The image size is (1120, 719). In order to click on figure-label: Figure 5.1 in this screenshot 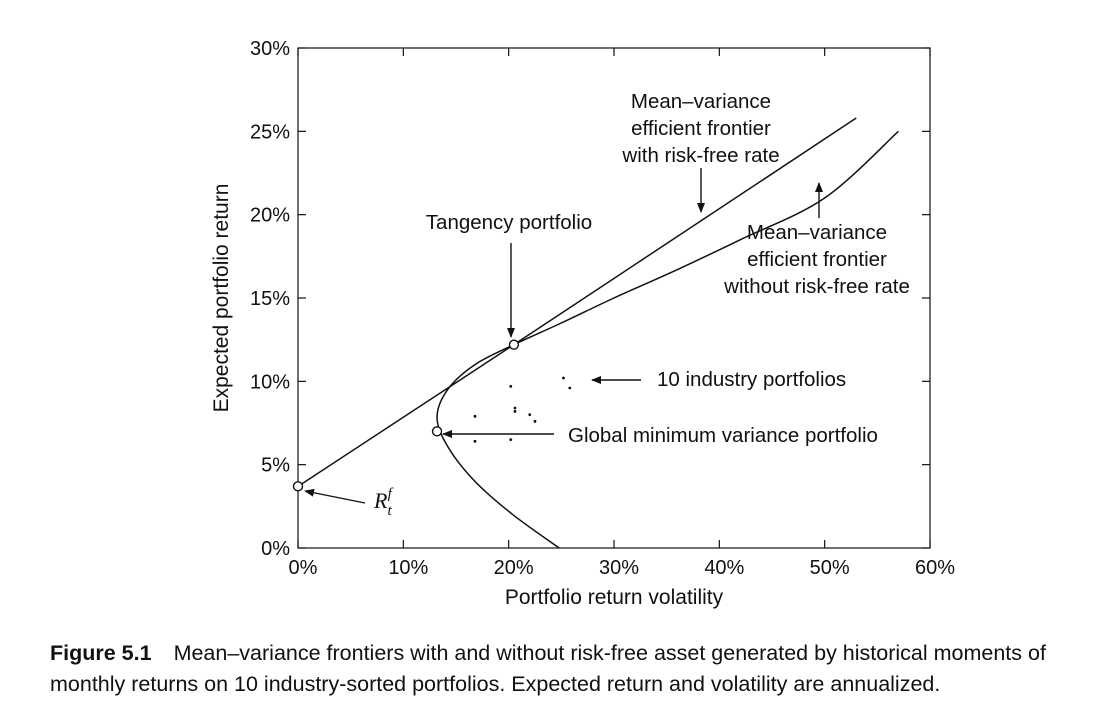, I will do `click(101, 653)`.